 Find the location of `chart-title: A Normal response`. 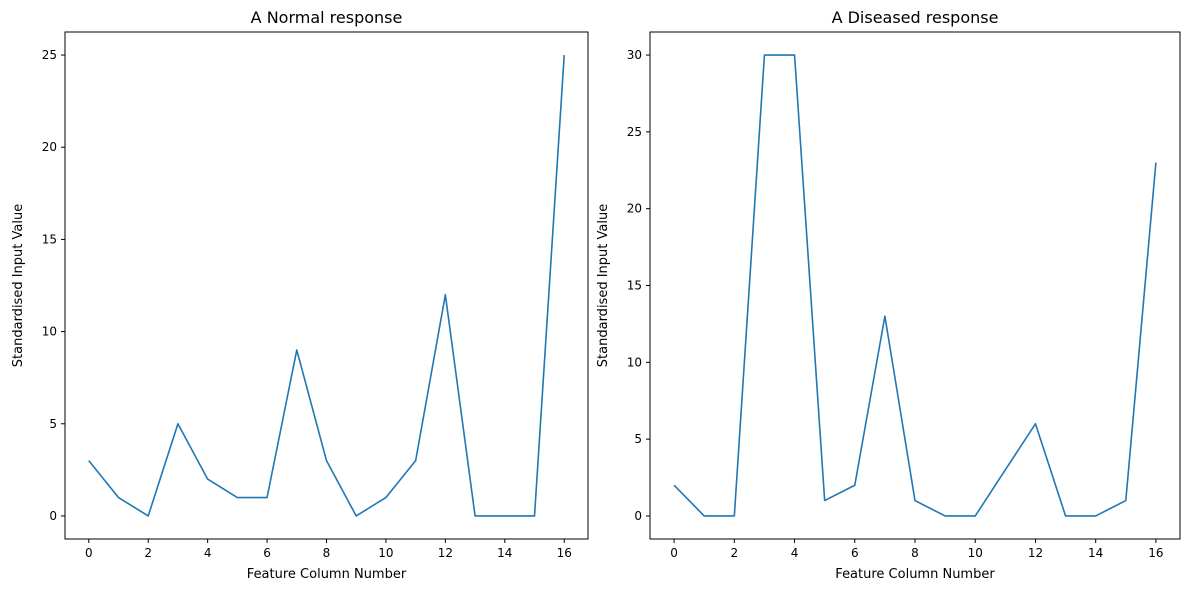

chart-title: A Normal response is located at coordinates (327, 17).